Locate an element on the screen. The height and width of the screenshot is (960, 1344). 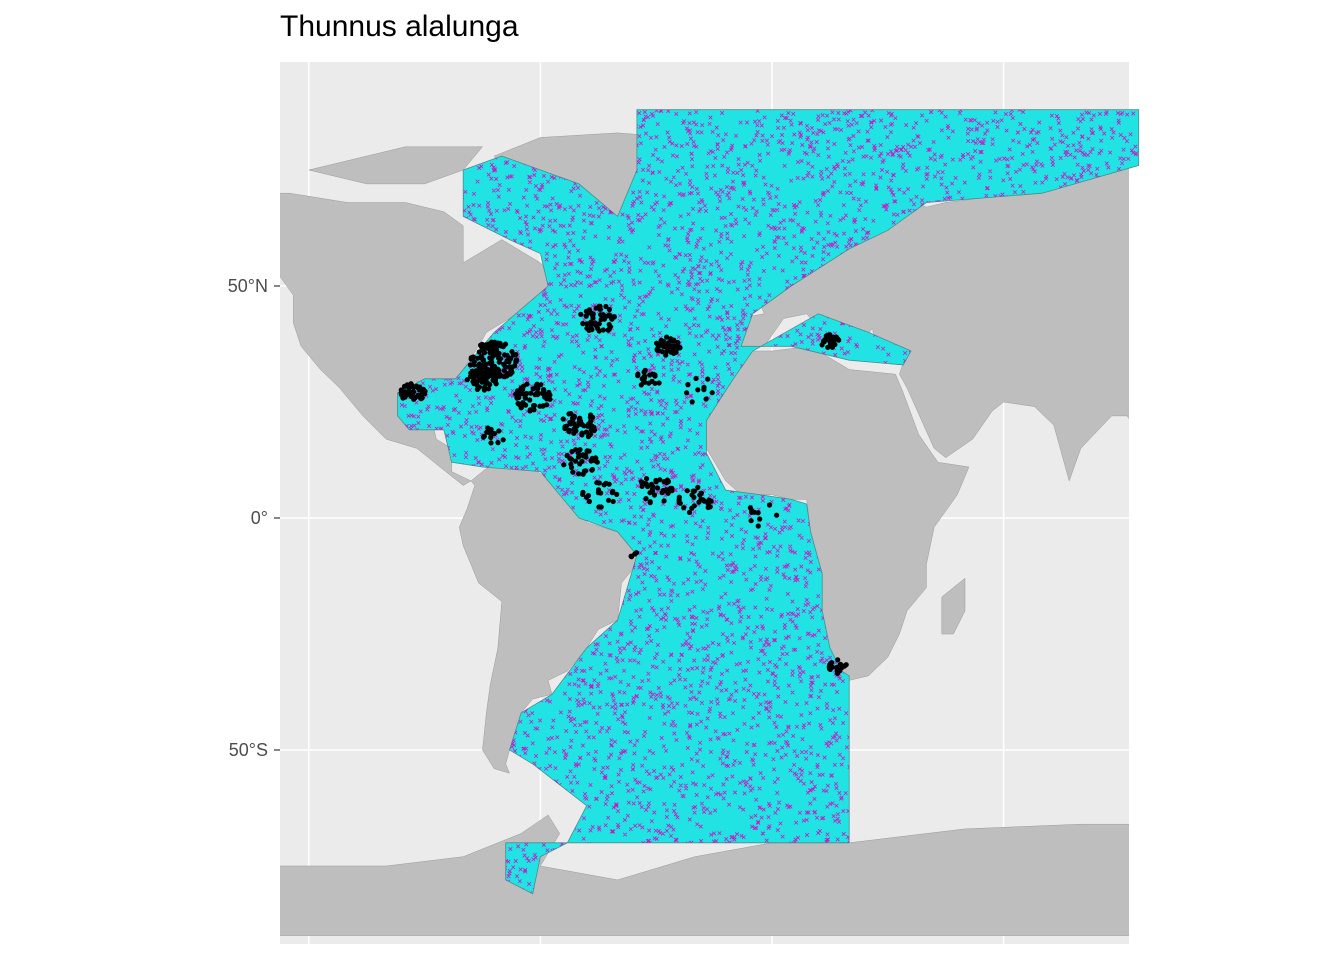
land-madagascar is located at coordinates (953, 606).